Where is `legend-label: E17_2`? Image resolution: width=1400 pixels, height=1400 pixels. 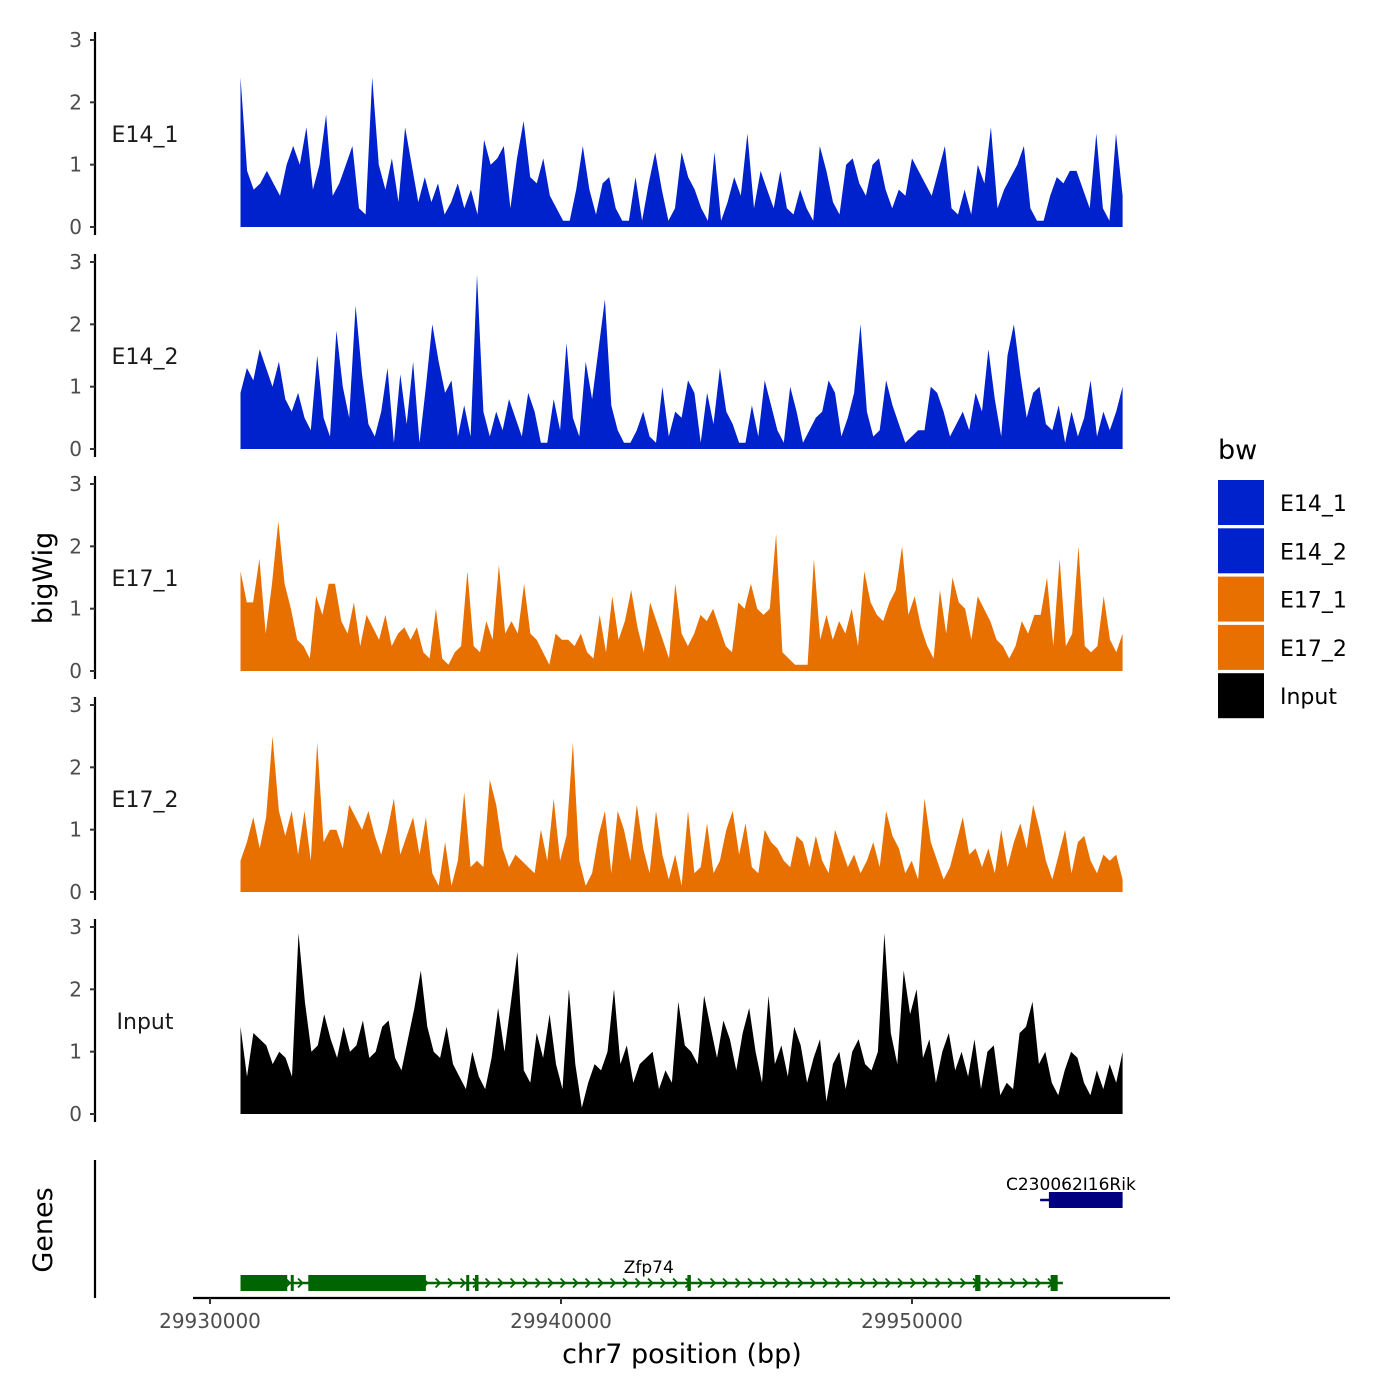 legend-label: E17_2 is located at coordinates (1313, 649).